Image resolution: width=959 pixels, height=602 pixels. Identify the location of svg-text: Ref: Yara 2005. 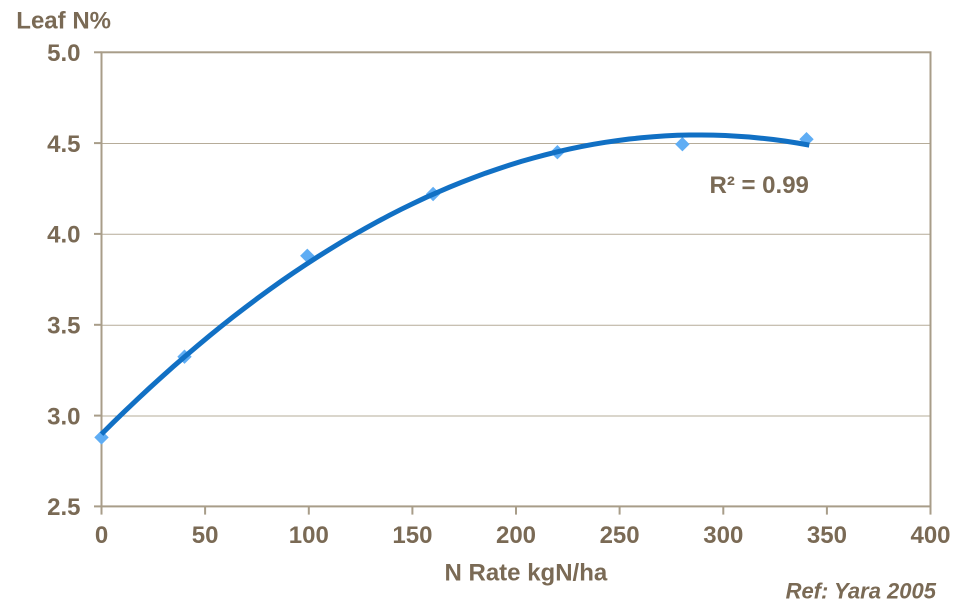
(861, 590).